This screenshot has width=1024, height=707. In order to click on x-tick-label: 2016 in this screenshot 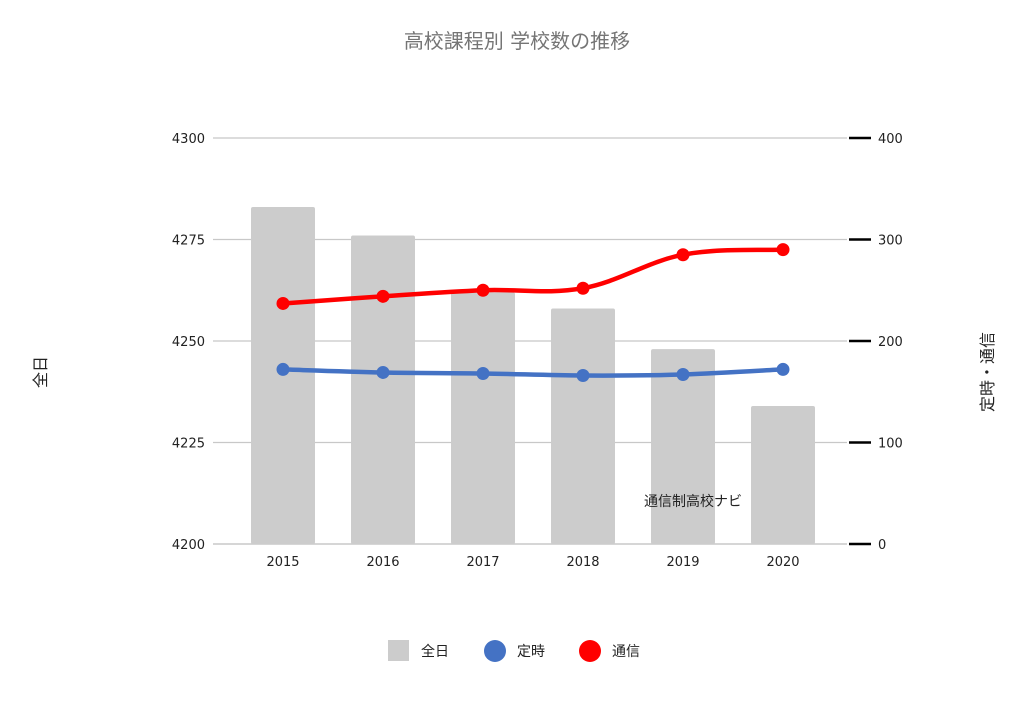, I will do `click(382, 562)`.